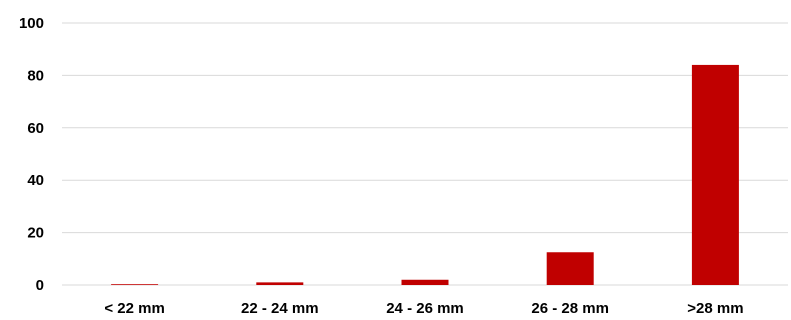 The height and width of the screenshot is (320, 791). What do you see at coordinates (35, 128) in the screenshot?
I see `y-tick-label: 60` at bounding box center [35, 128].